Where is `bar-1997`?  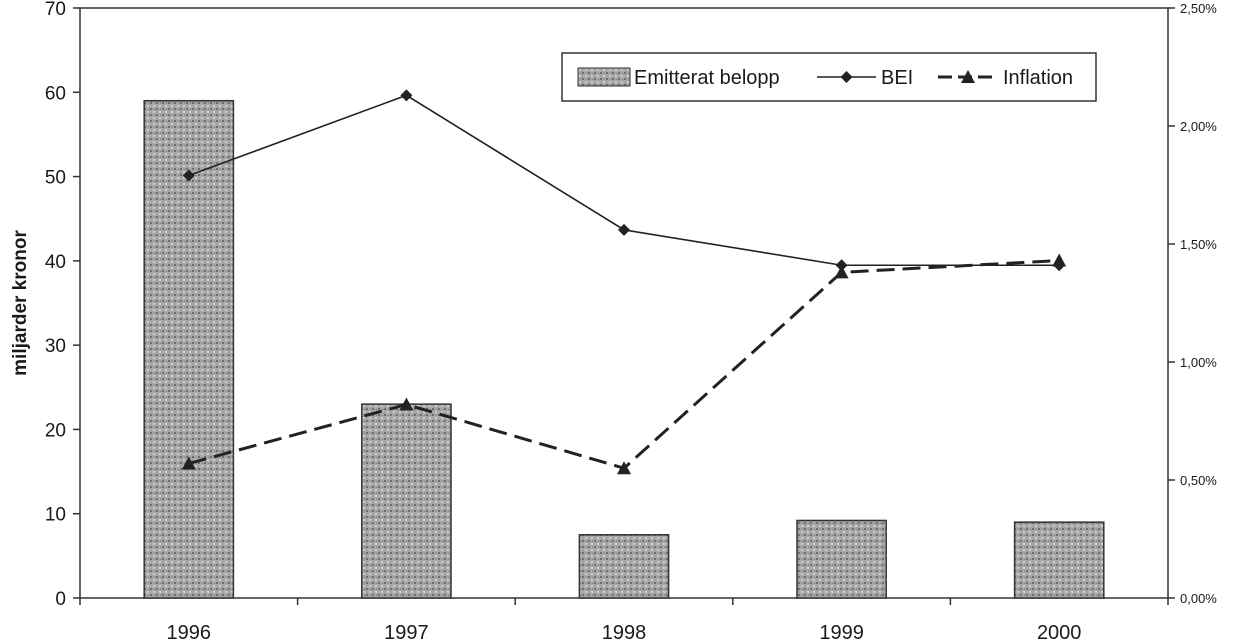 bar-1997 is located at coordinates (406, 501).